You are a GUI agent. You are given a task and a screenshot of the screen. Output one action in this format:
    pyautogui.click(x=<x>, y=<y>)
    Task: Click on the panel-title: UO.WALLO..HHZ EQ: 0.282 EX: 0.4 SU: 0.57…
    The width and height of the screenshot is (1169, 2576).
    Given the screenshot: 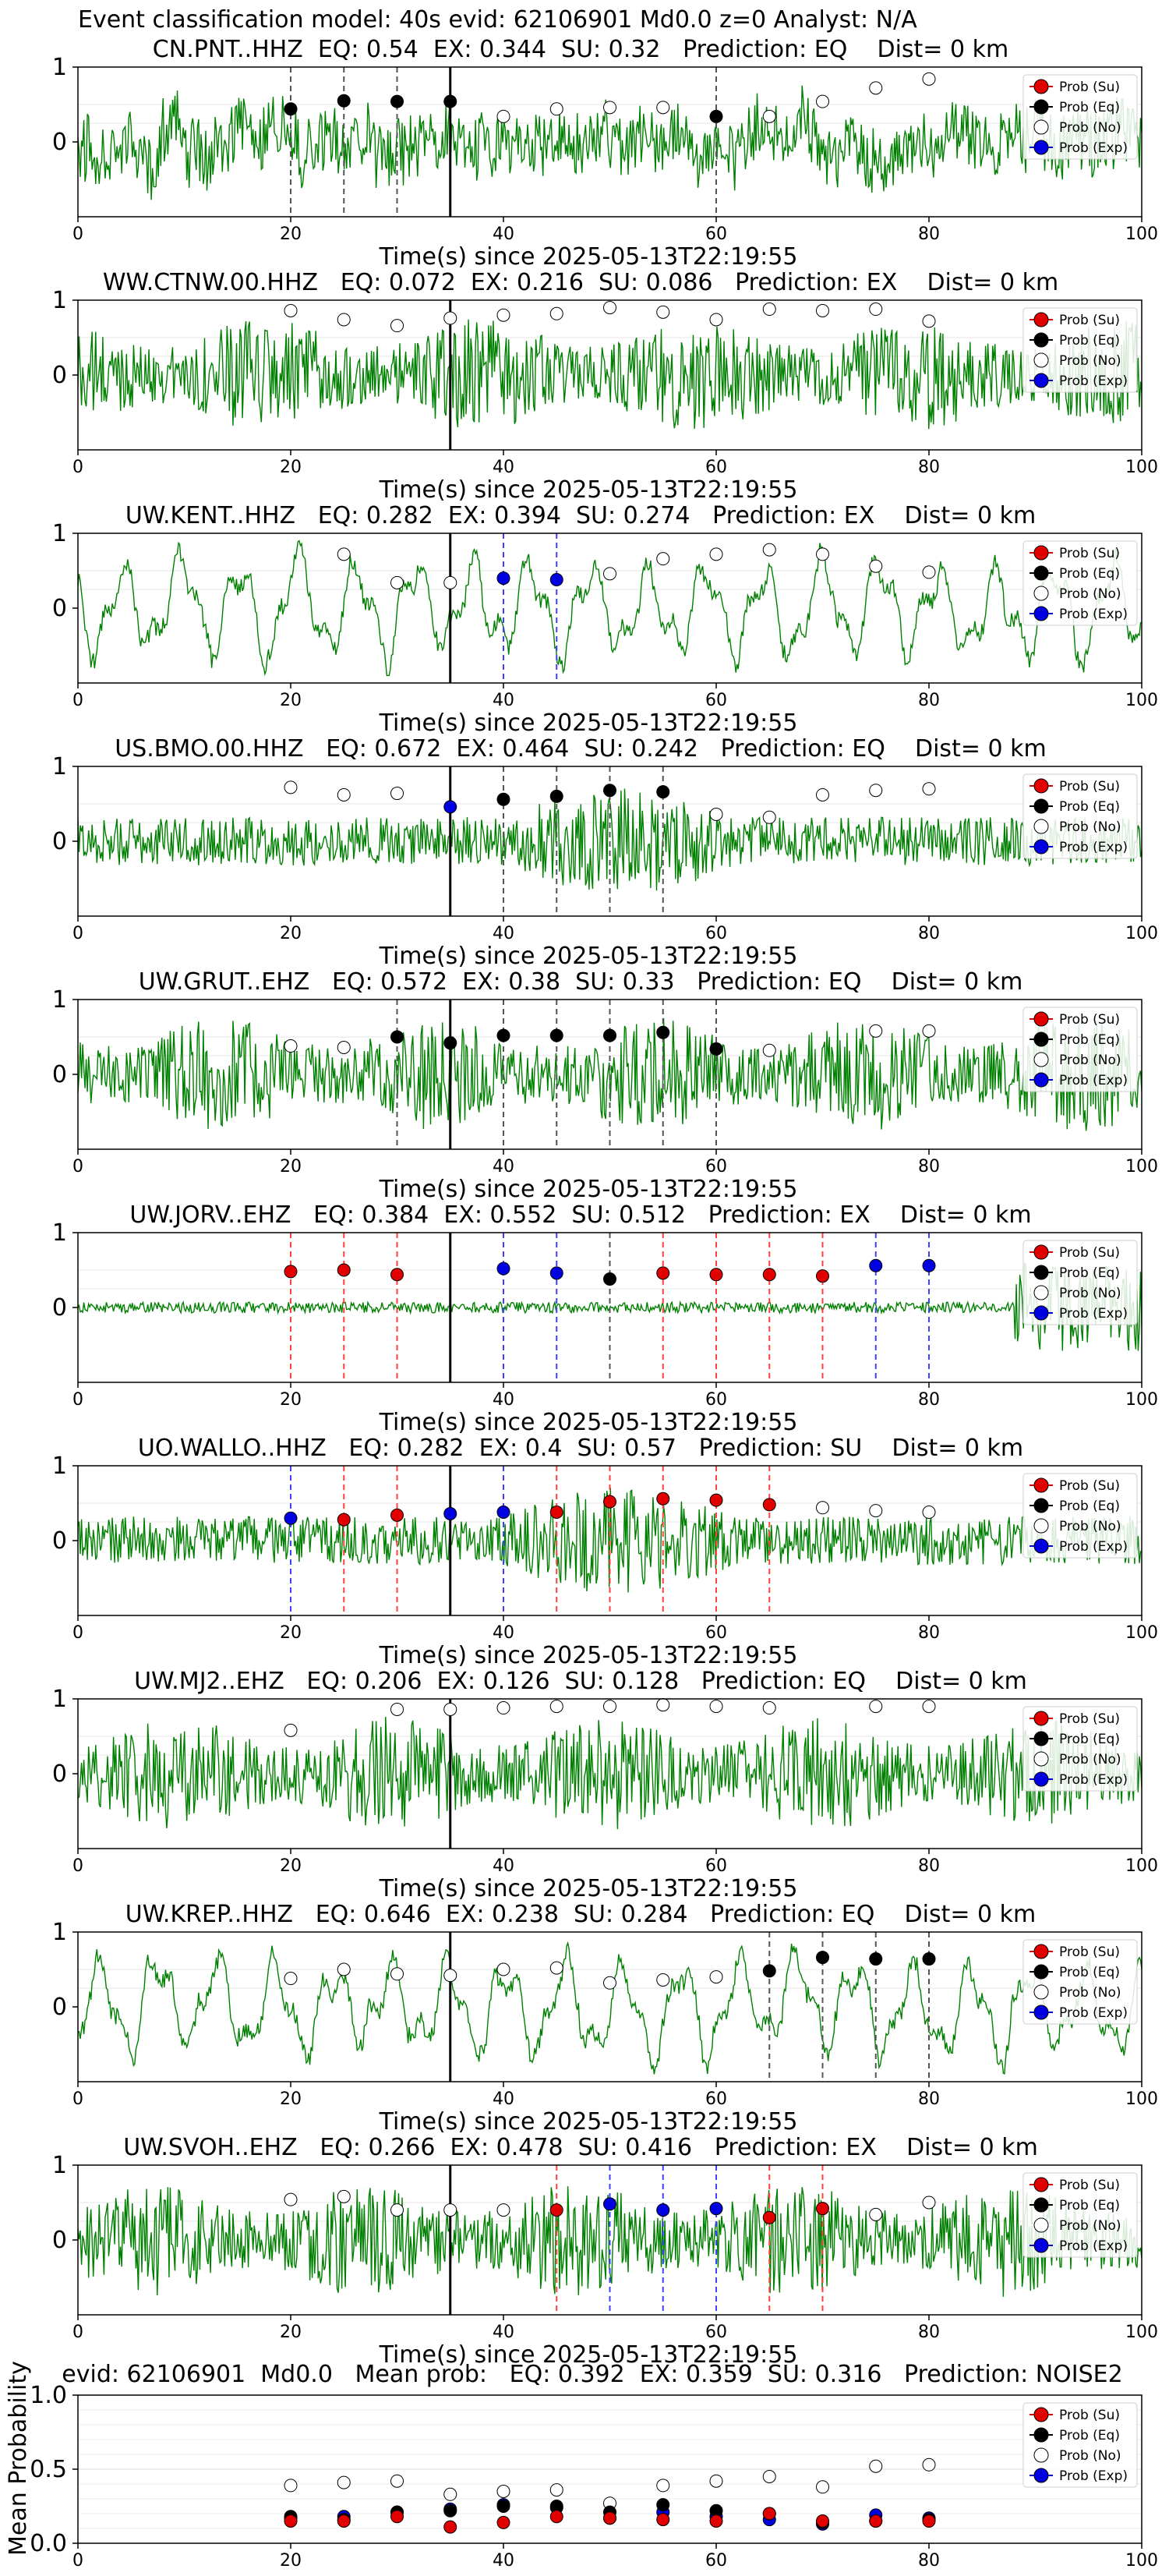 What is the action you would take?
    pyautogui.click(x=580, y=1448)
    